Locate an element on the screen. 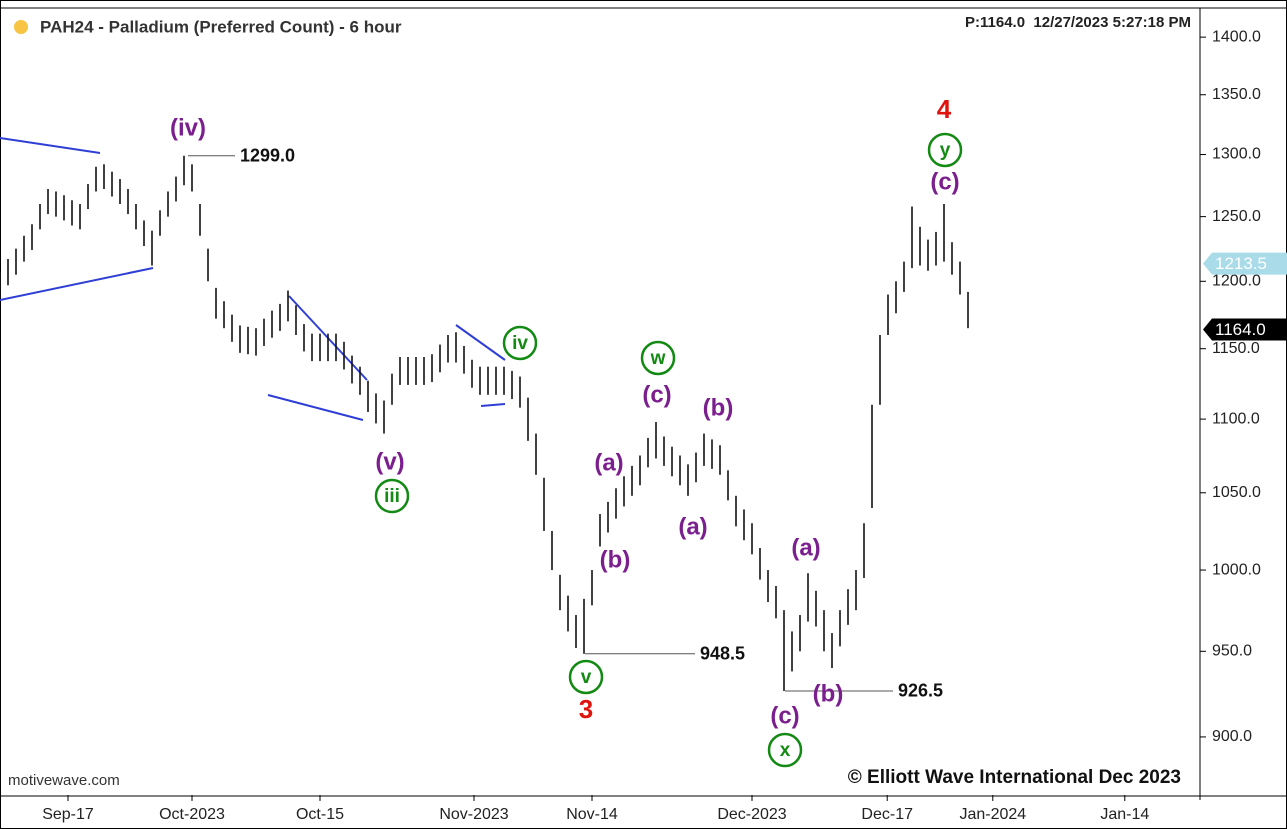 The height and width of the screenshot is (829, 1287). copyright: © Elliott Wave International Dec 2023 is located at coordinates (1014, 777).